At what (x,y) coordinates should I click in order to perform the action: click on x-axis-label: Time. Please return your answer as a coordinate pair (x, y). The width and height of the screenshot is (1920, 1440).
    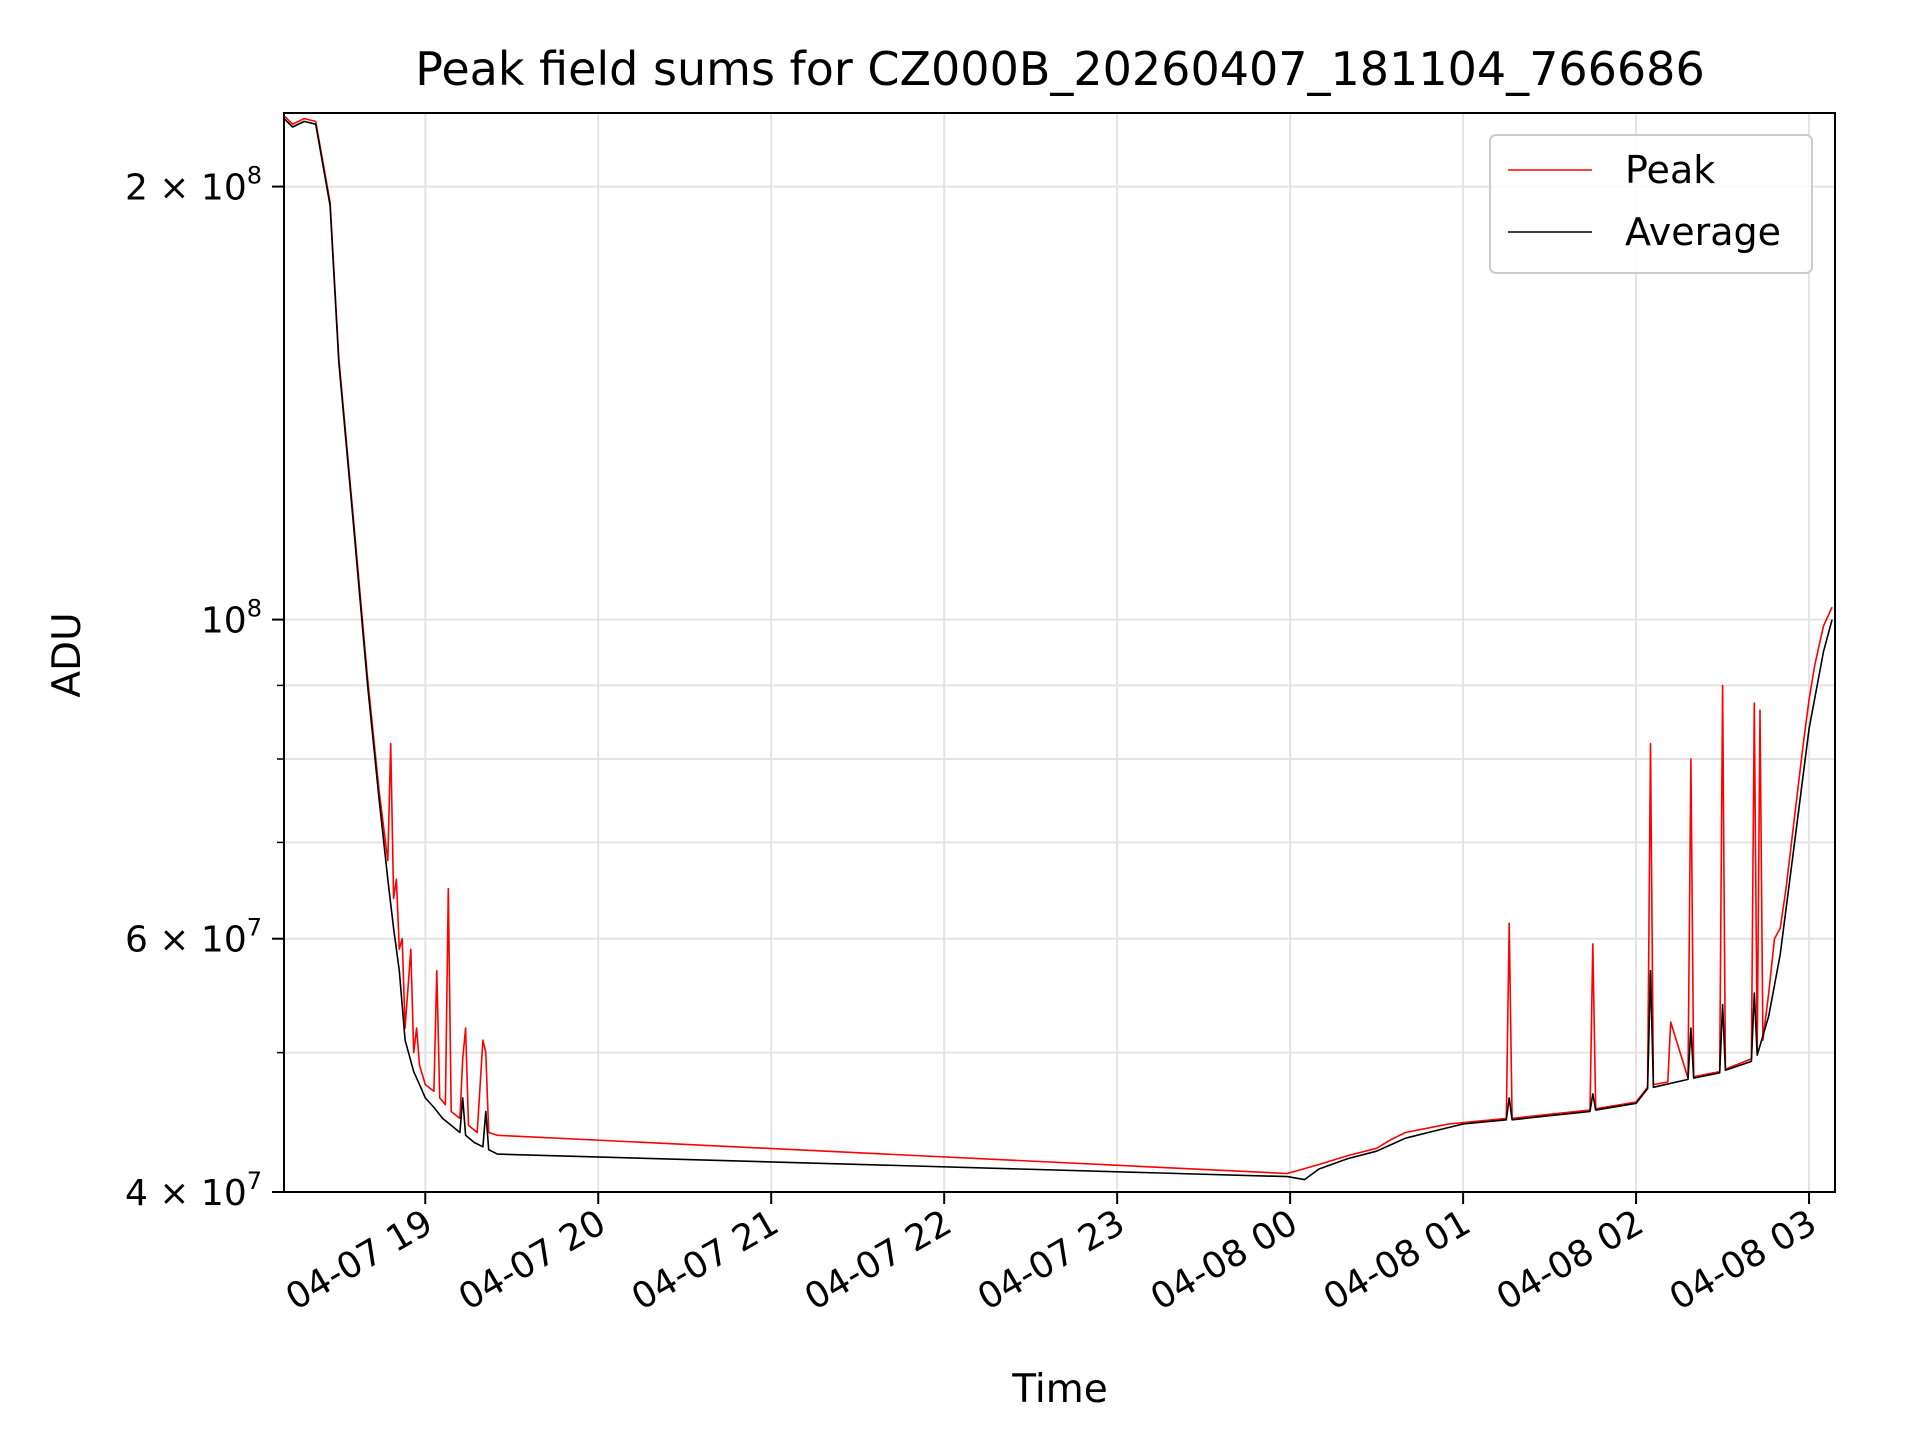
    Looking at the image, I should click on (1059, 1389).